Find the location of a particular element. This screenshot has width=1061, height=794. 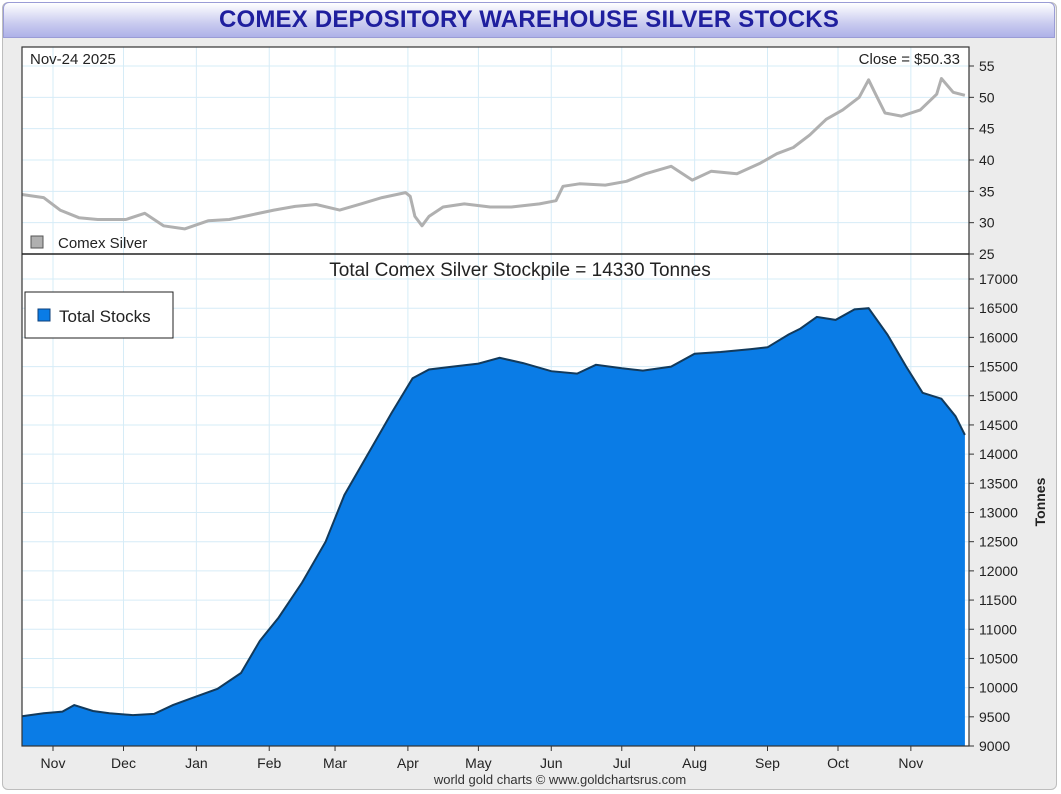

price-date-label: Nov-24 2025 is located at coordinates (73, 59).